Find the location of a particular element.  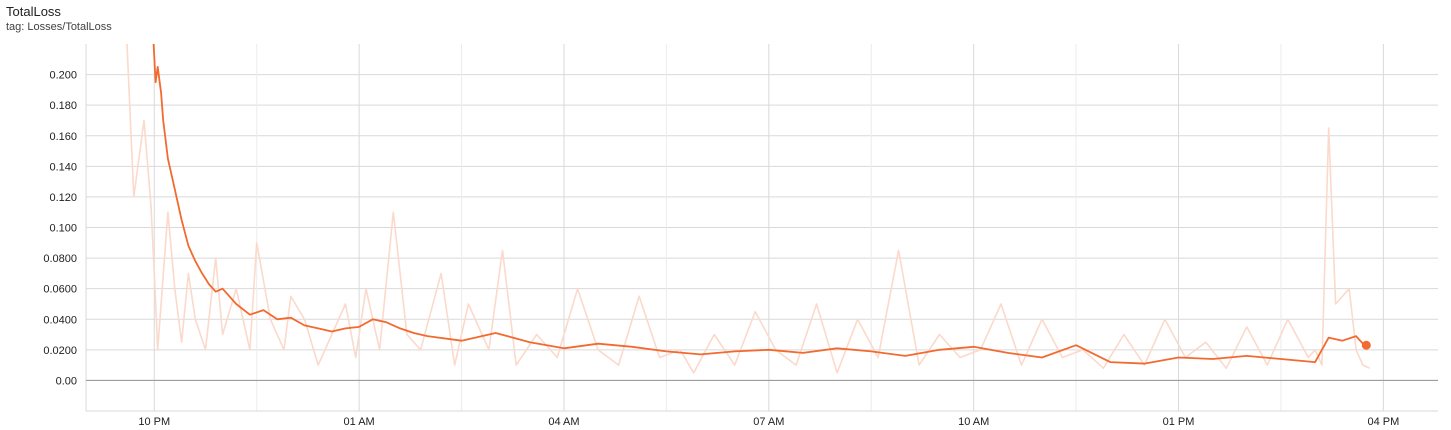

y-tick-label: 0.0200 is located at coordinates (60, 351).